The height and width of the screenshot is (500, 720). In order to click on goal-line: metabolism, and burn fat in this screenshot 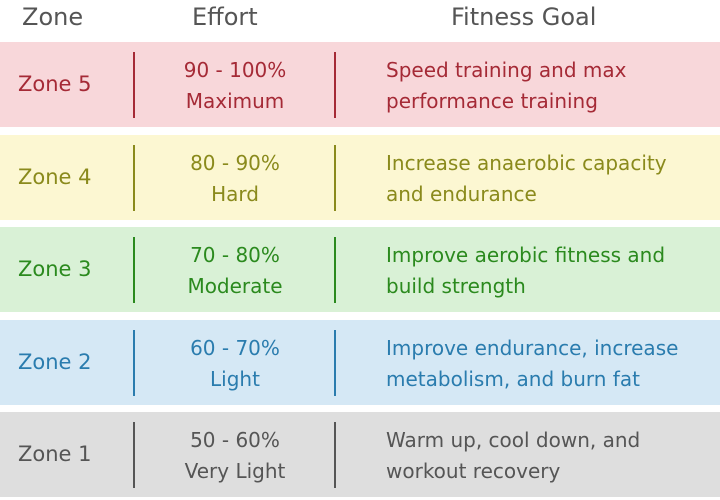, I will do `click(513, 379)`.